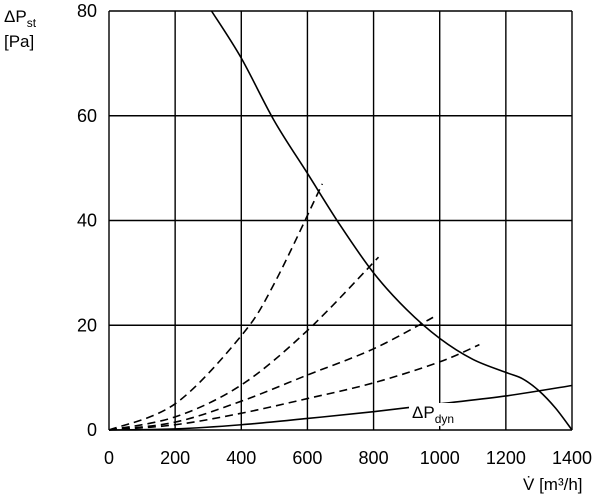 Image resolution: width=600 pixels, height=500 pixels. I want to click on dyn-pressure-label: ΔPdyn, so click(433, 414).